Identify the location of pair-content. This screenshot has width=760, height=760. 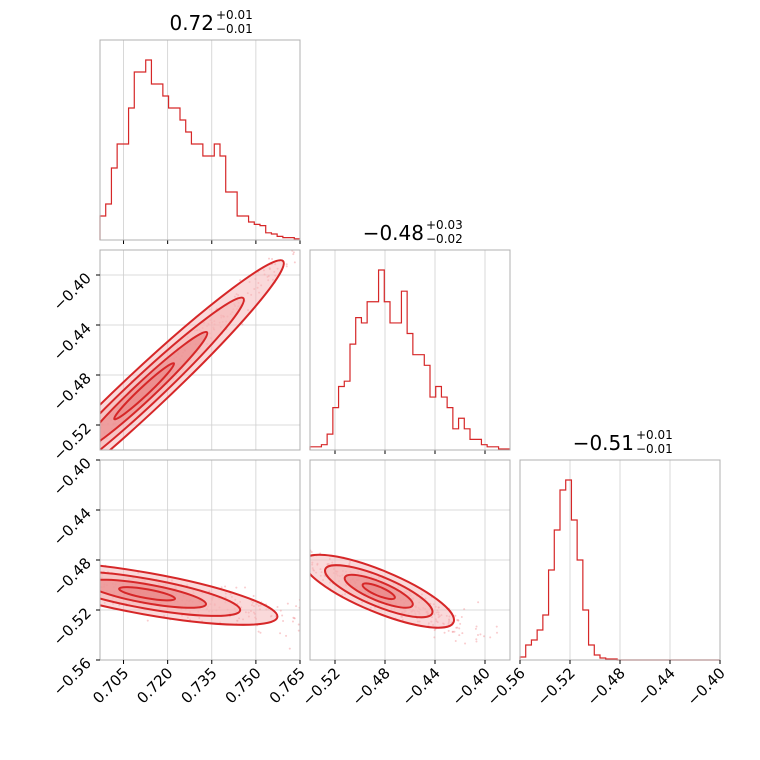
(354, 580).